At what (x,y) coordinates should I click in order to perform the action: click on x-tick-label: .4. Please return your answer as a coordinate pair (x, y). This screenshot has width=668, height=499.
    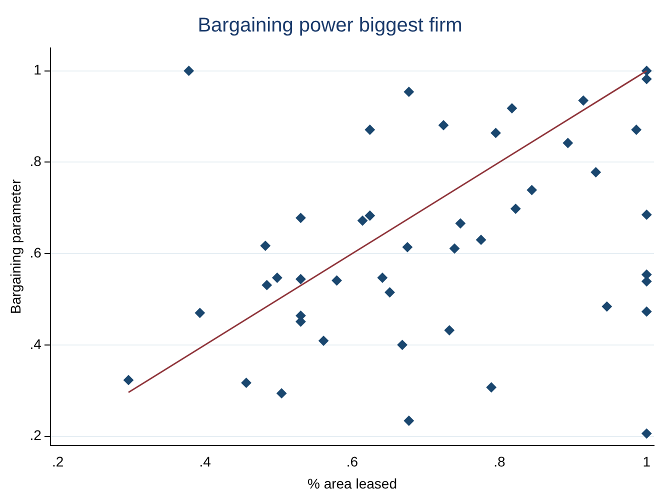
    Looking at the image, I should click on (205, 462).